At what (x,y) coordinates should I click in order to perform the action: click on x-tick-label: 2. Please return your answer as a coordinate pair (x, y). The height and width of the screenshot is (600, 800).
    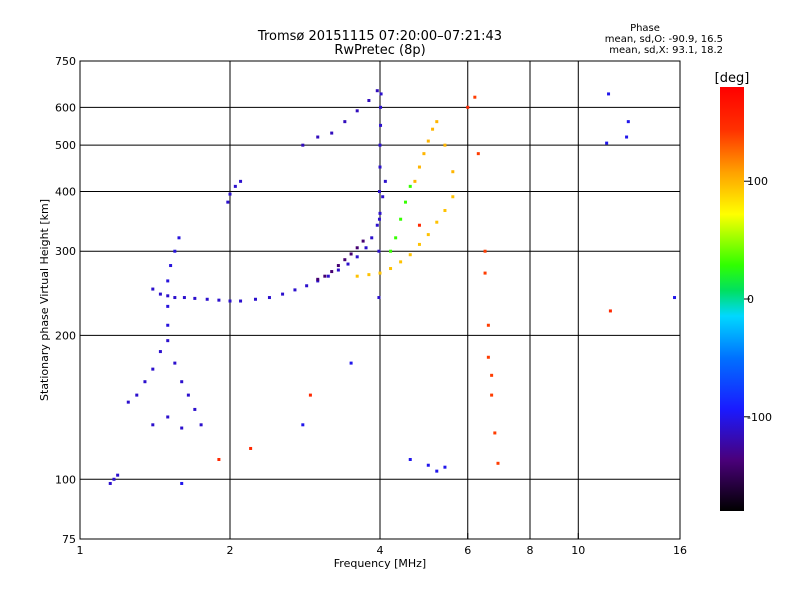
    Looking at the image, I should click on (230, 550).